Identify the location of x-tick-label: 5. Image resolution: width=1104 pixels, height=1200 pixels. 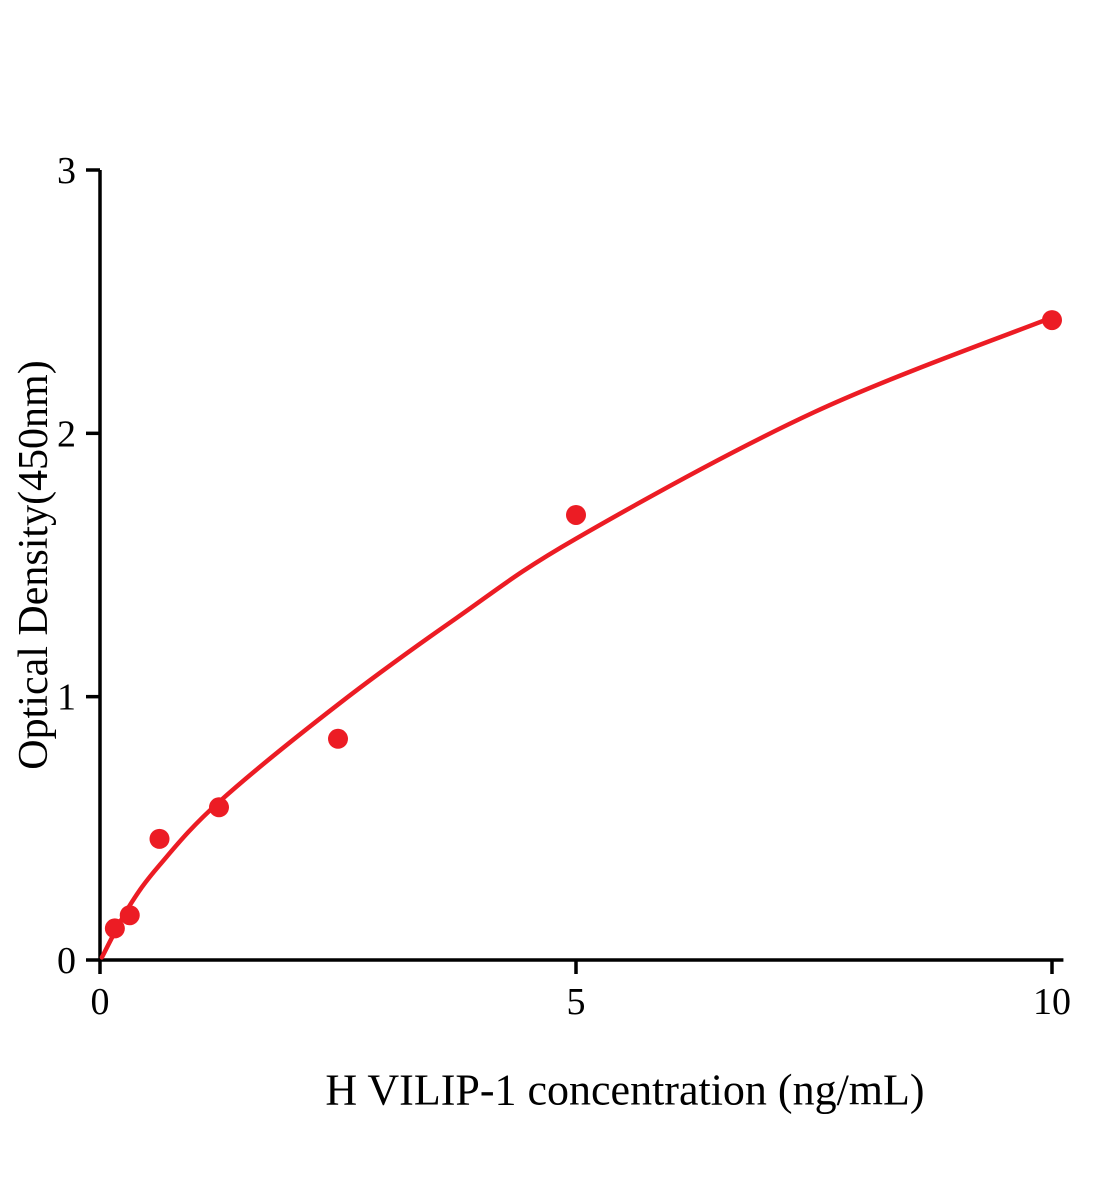
(576, 1002).